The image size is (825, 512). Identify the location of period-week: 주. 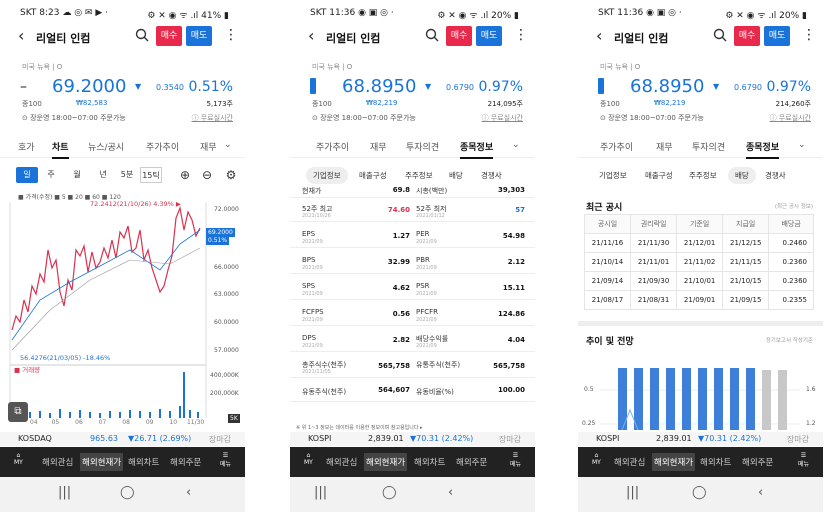
(51, 174).